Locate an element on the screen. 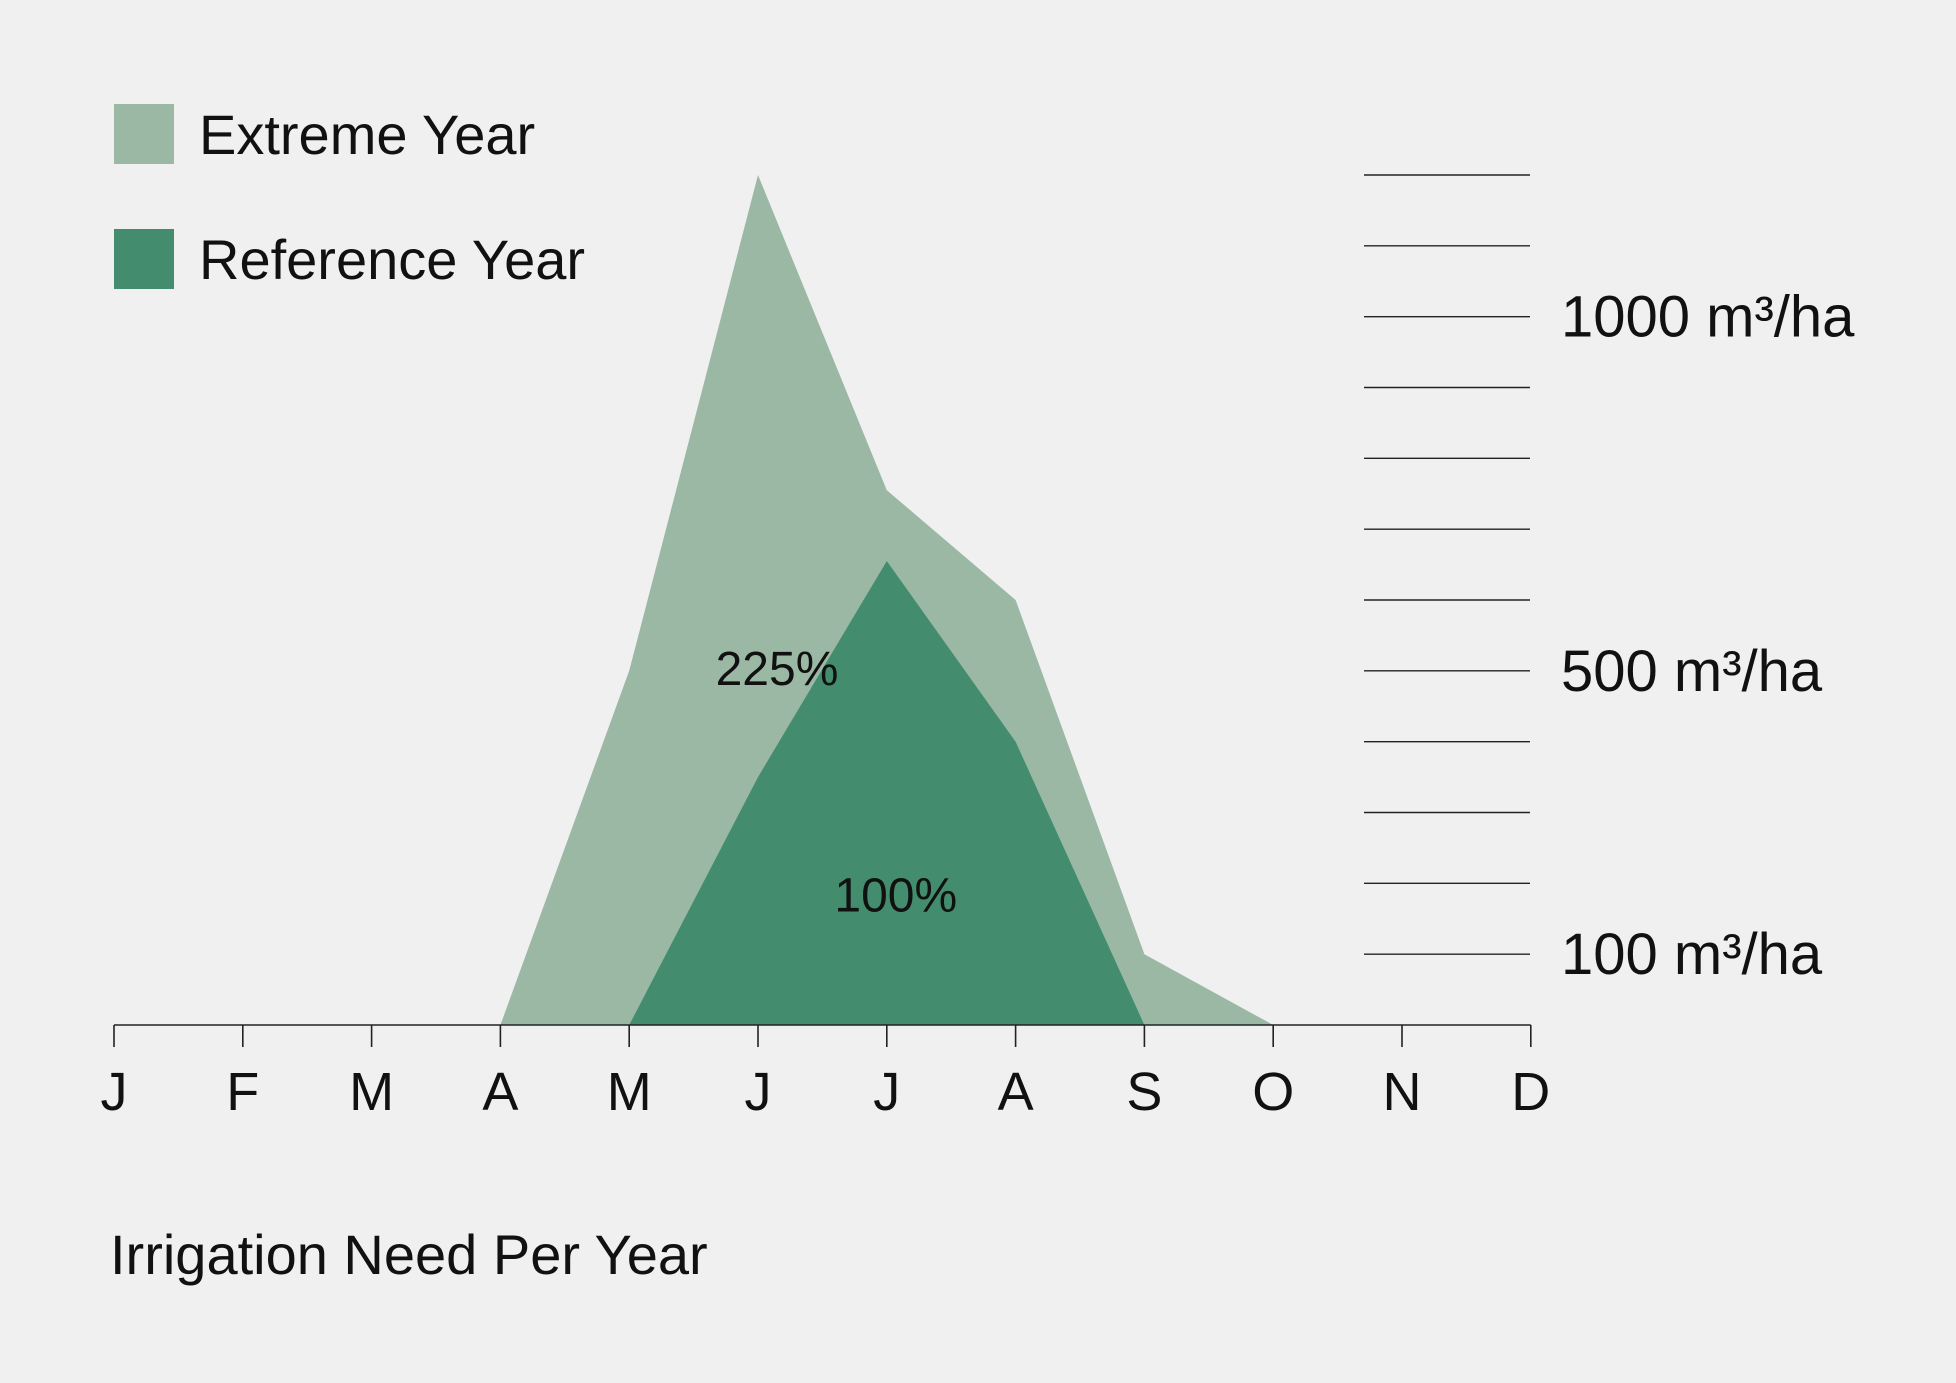 This screenshot has width=1956, height=1383. series-labels: 225% 100% is located at coordinates (837, 783).